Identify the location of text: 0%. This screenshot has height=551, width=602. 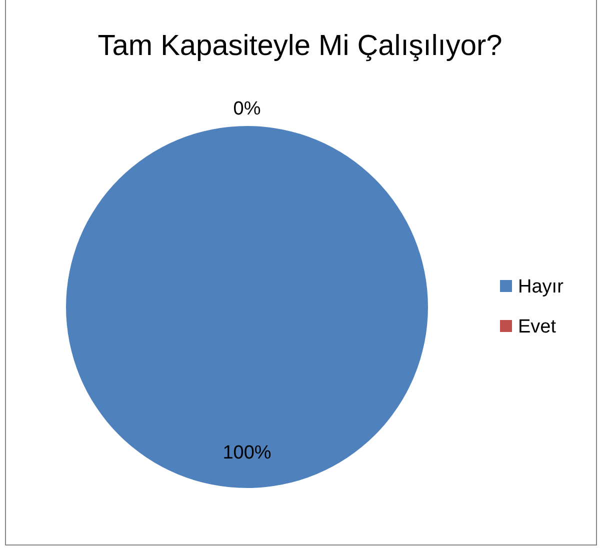
(247, 109).